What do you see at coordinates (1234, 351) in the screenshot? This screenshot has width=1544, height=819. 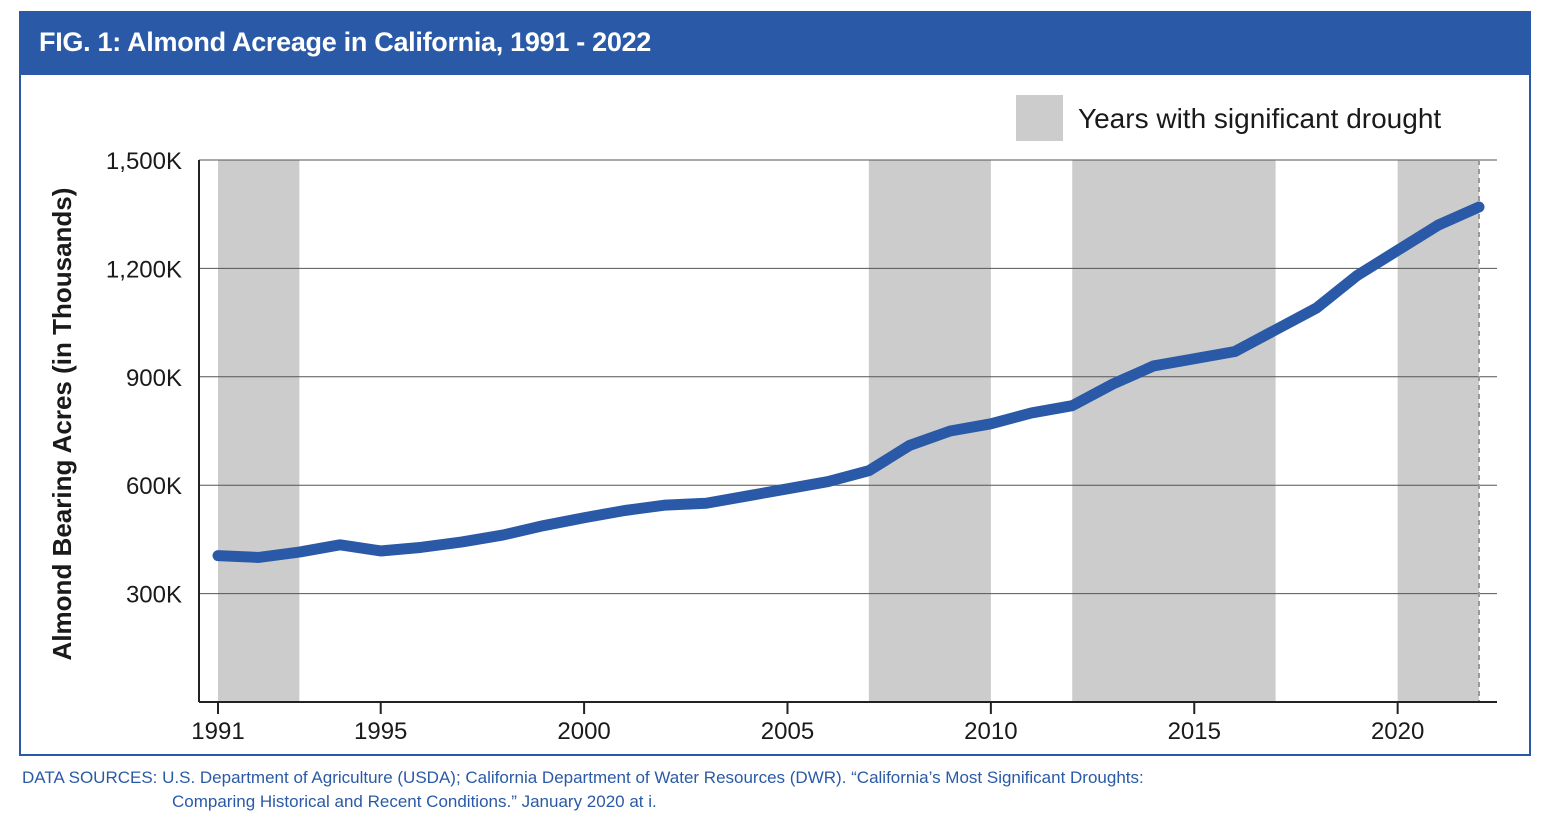 I see `data-point-2016` at bounding box center [1234, 351].